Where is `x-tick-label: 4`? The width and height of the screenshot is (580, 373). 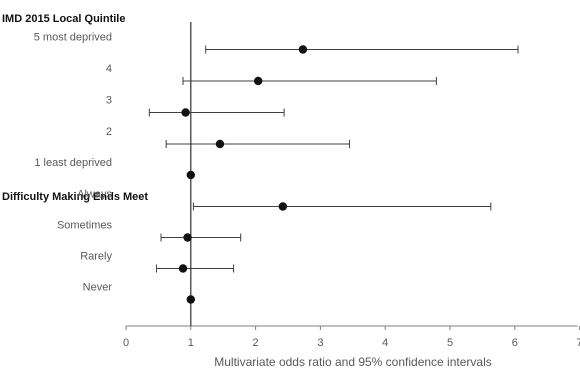 x-tick-label: 4 is located at coordinates (385, 343).